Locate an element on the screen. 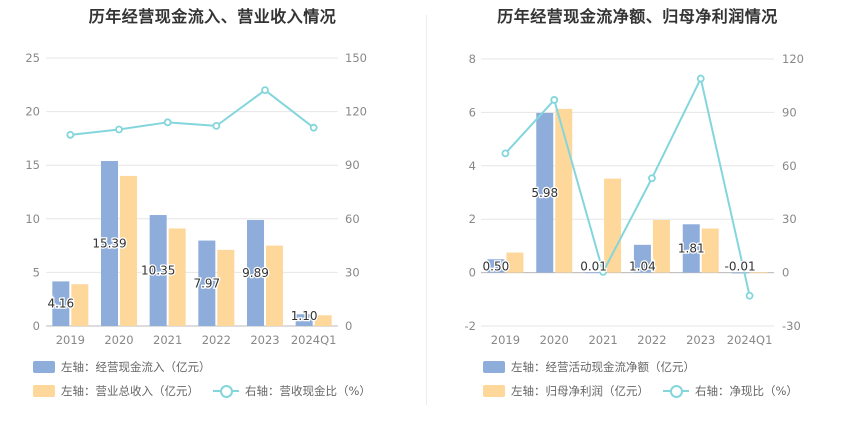 The image size is (850, 437). data-label: -0.01 is located at coordinates (740, 267).